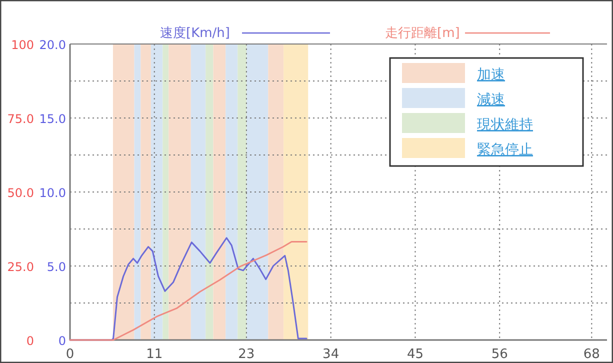 The image size is (613, 363). Describe the element at coordinates (195, 33) in the screenshot. I see `text: 速度[Km/h]` at that location.